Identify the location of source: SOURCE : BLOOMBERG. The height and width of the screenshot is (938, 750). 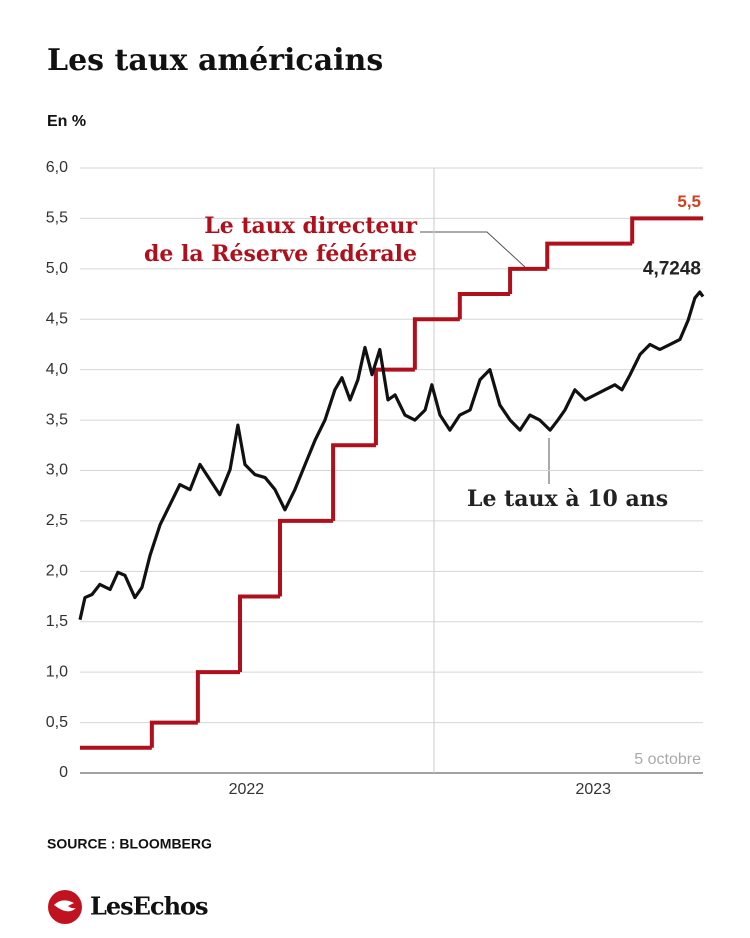
(129, 844).